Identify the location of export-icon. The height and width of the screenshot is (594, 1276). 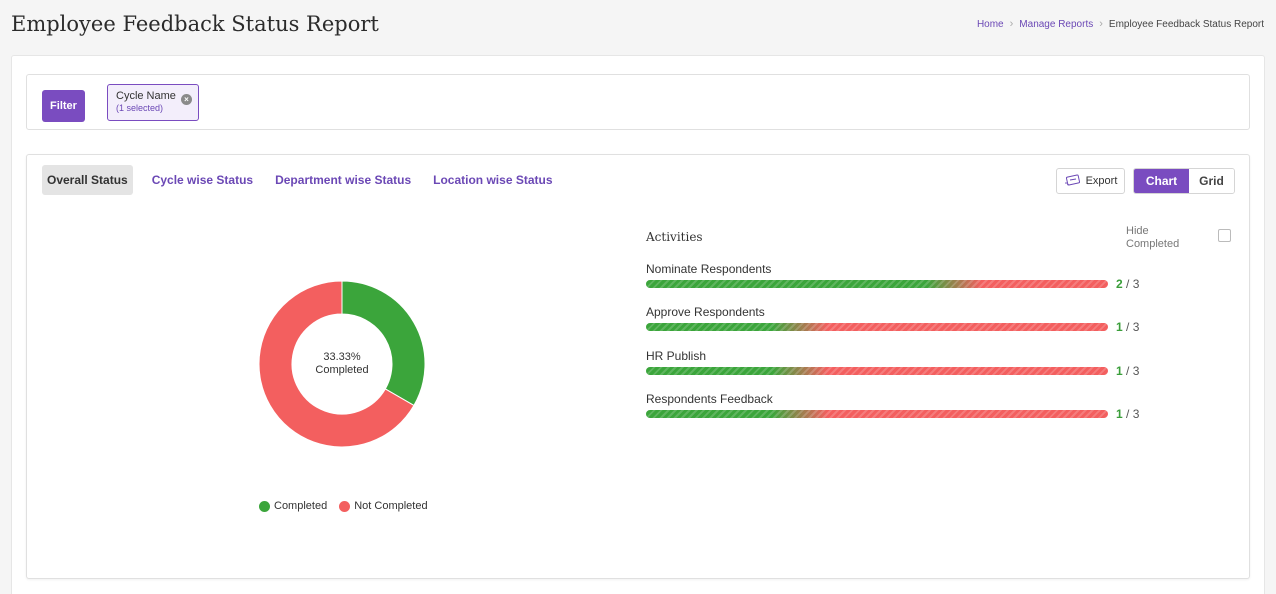
(1073, 181).